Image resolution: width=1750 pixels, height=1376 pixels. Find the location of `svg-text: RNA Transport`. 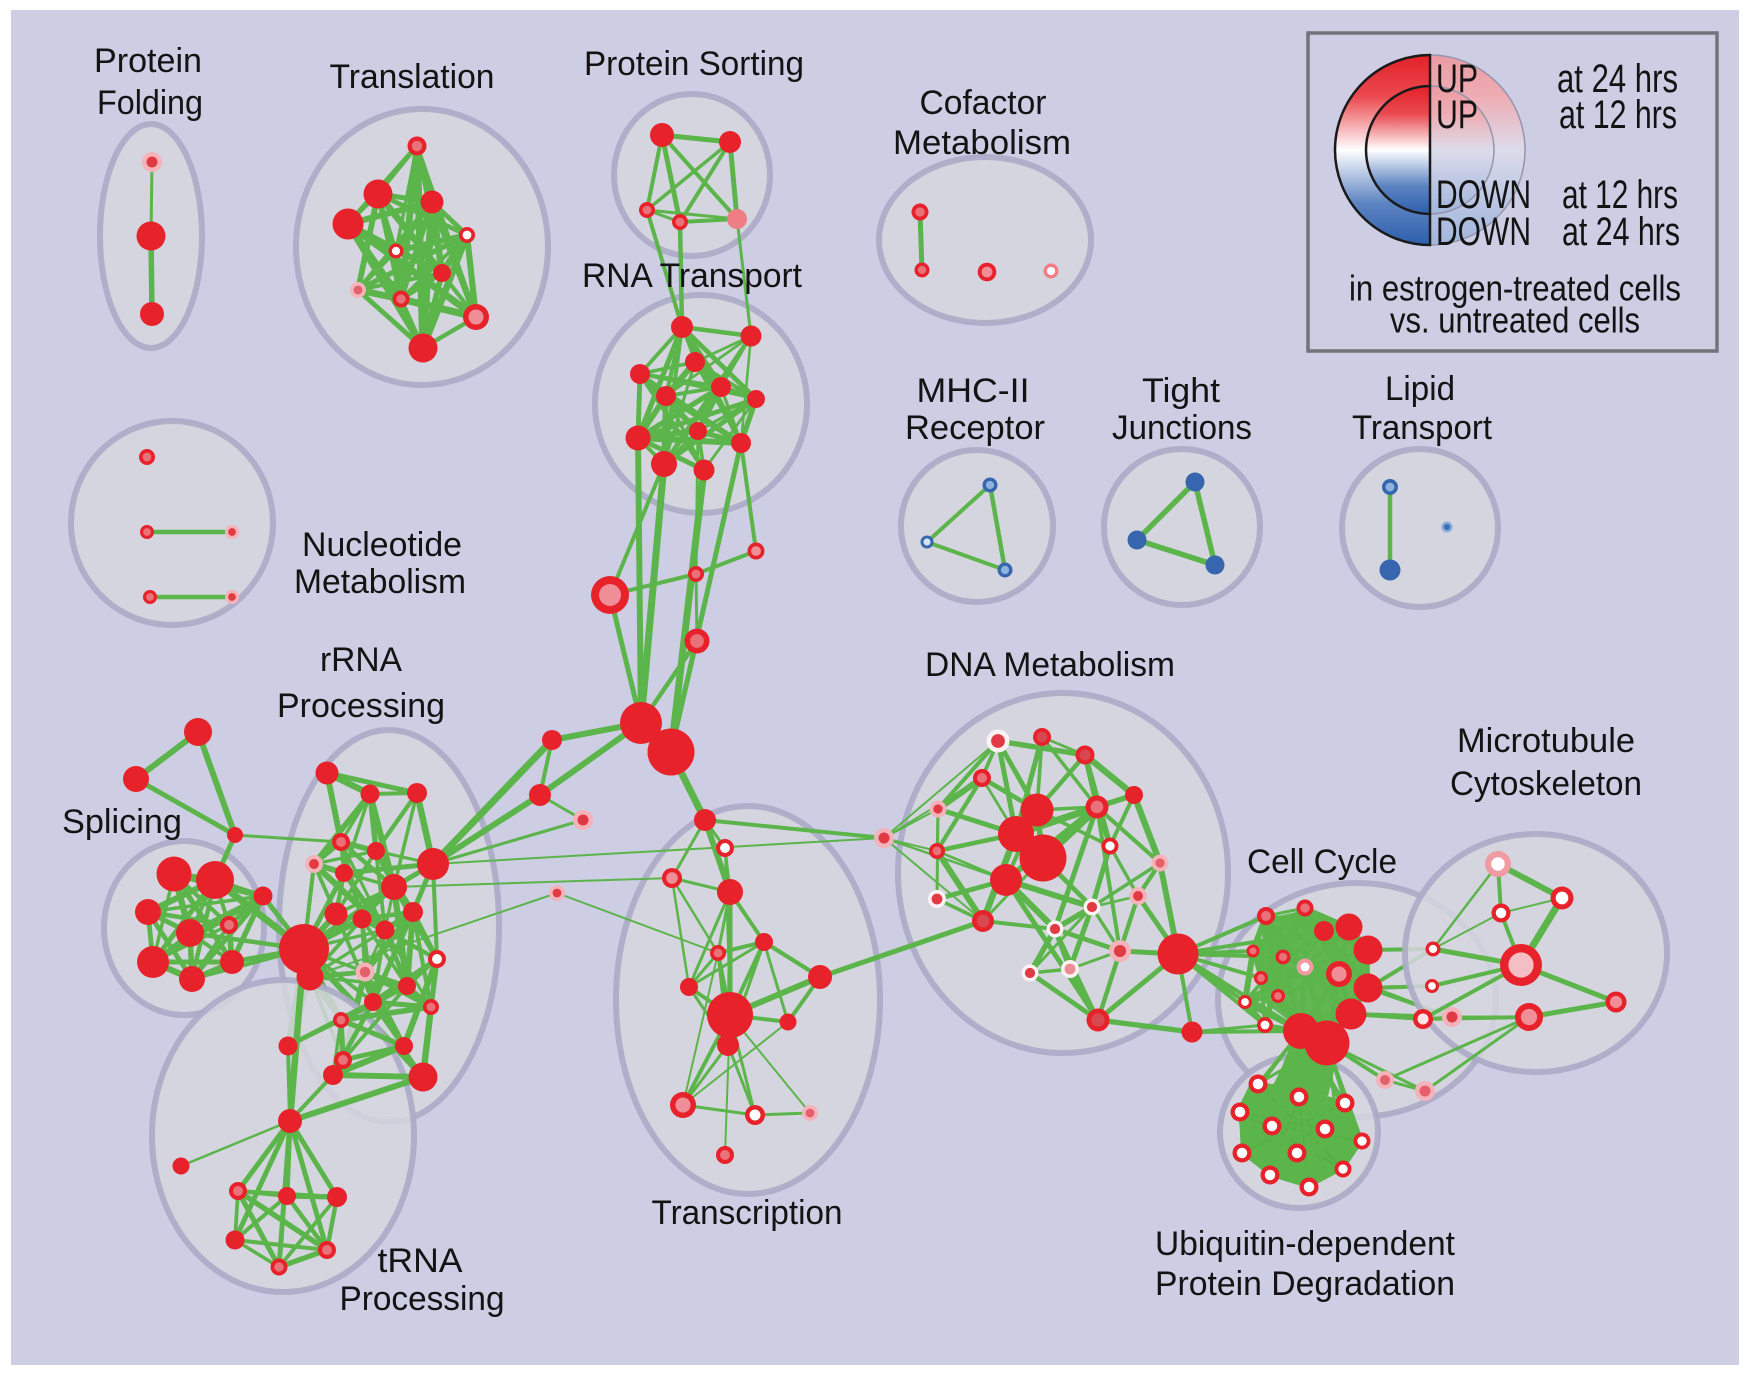

svg-text: RNA Transport is located at coordinates (692, 276).